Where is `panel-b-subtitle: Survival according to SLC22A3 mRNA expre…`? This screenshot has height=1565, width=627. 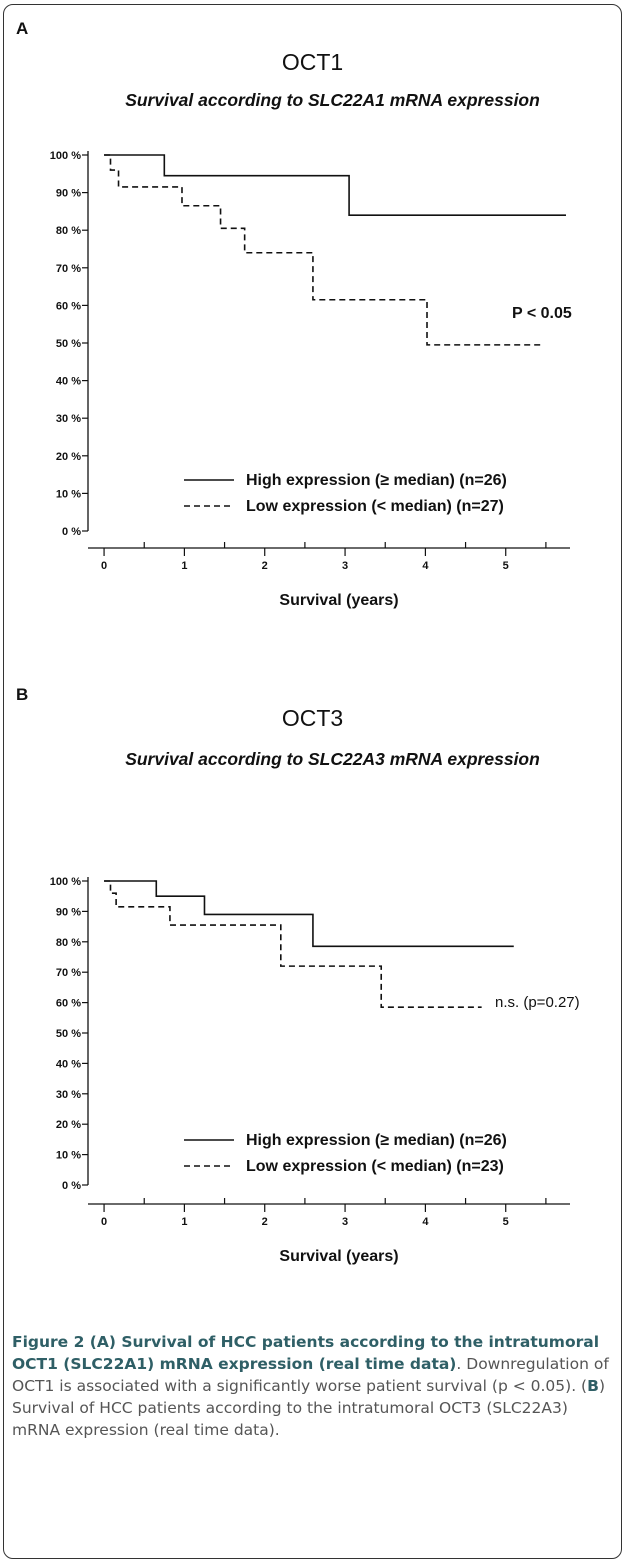
panel-b-subtitle: Survival according to SLC22A3 mRNA expre… is located at coordinates (332, 759).